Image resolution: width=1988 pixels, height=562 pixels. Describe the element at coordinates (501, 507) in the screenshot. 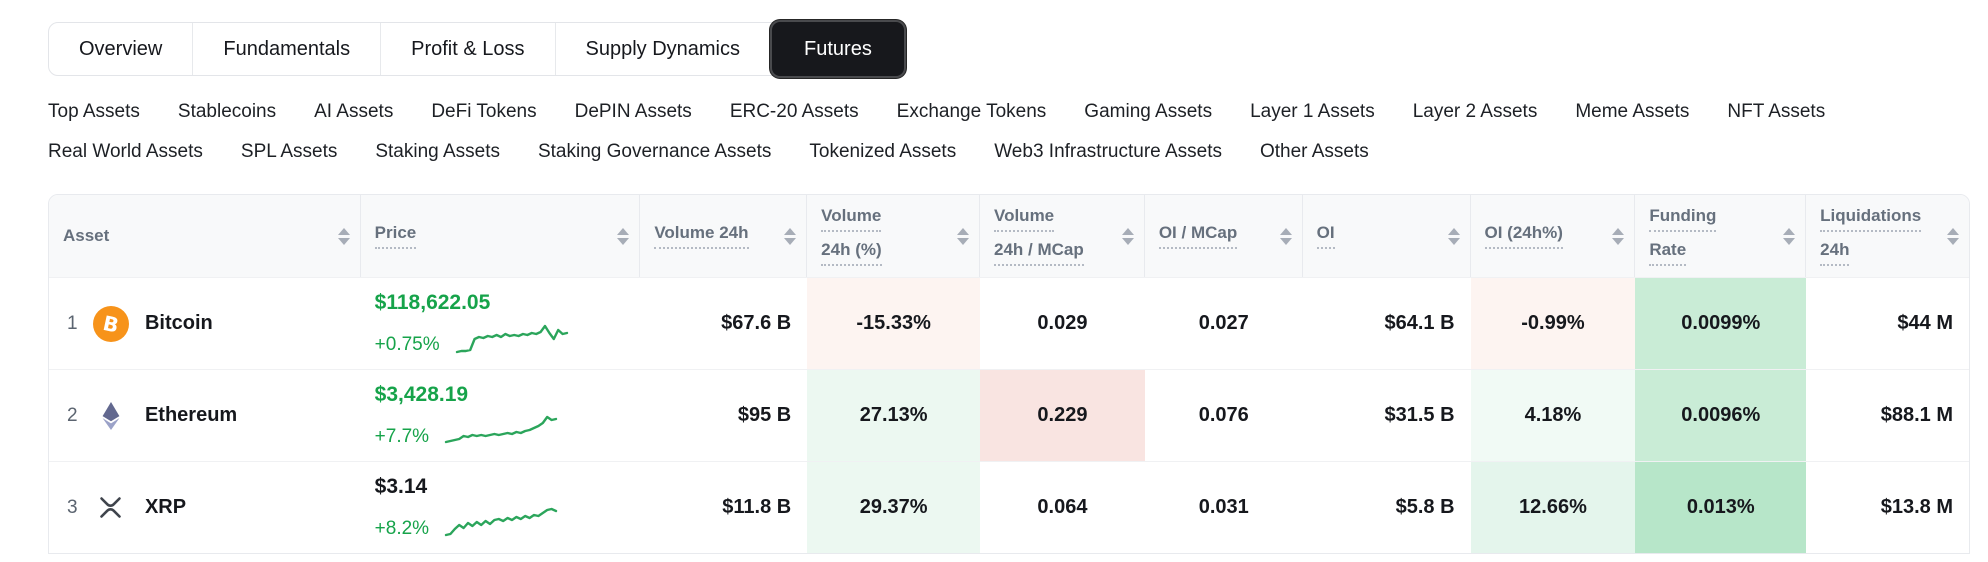

I see `price-cell: $3.14 +8.2%` at that location.